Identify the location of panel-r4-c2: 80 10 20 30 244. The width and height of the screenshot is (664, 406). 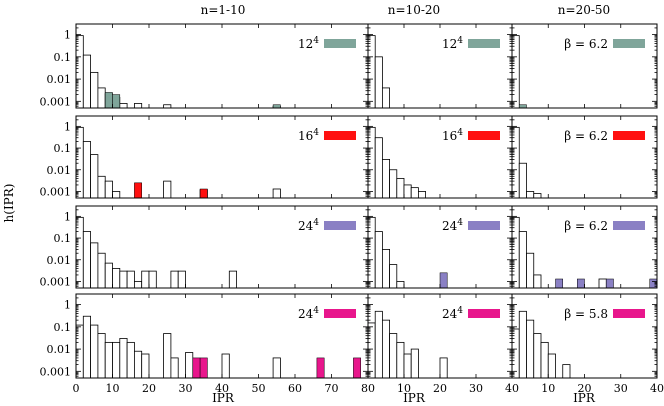
(437, 344).